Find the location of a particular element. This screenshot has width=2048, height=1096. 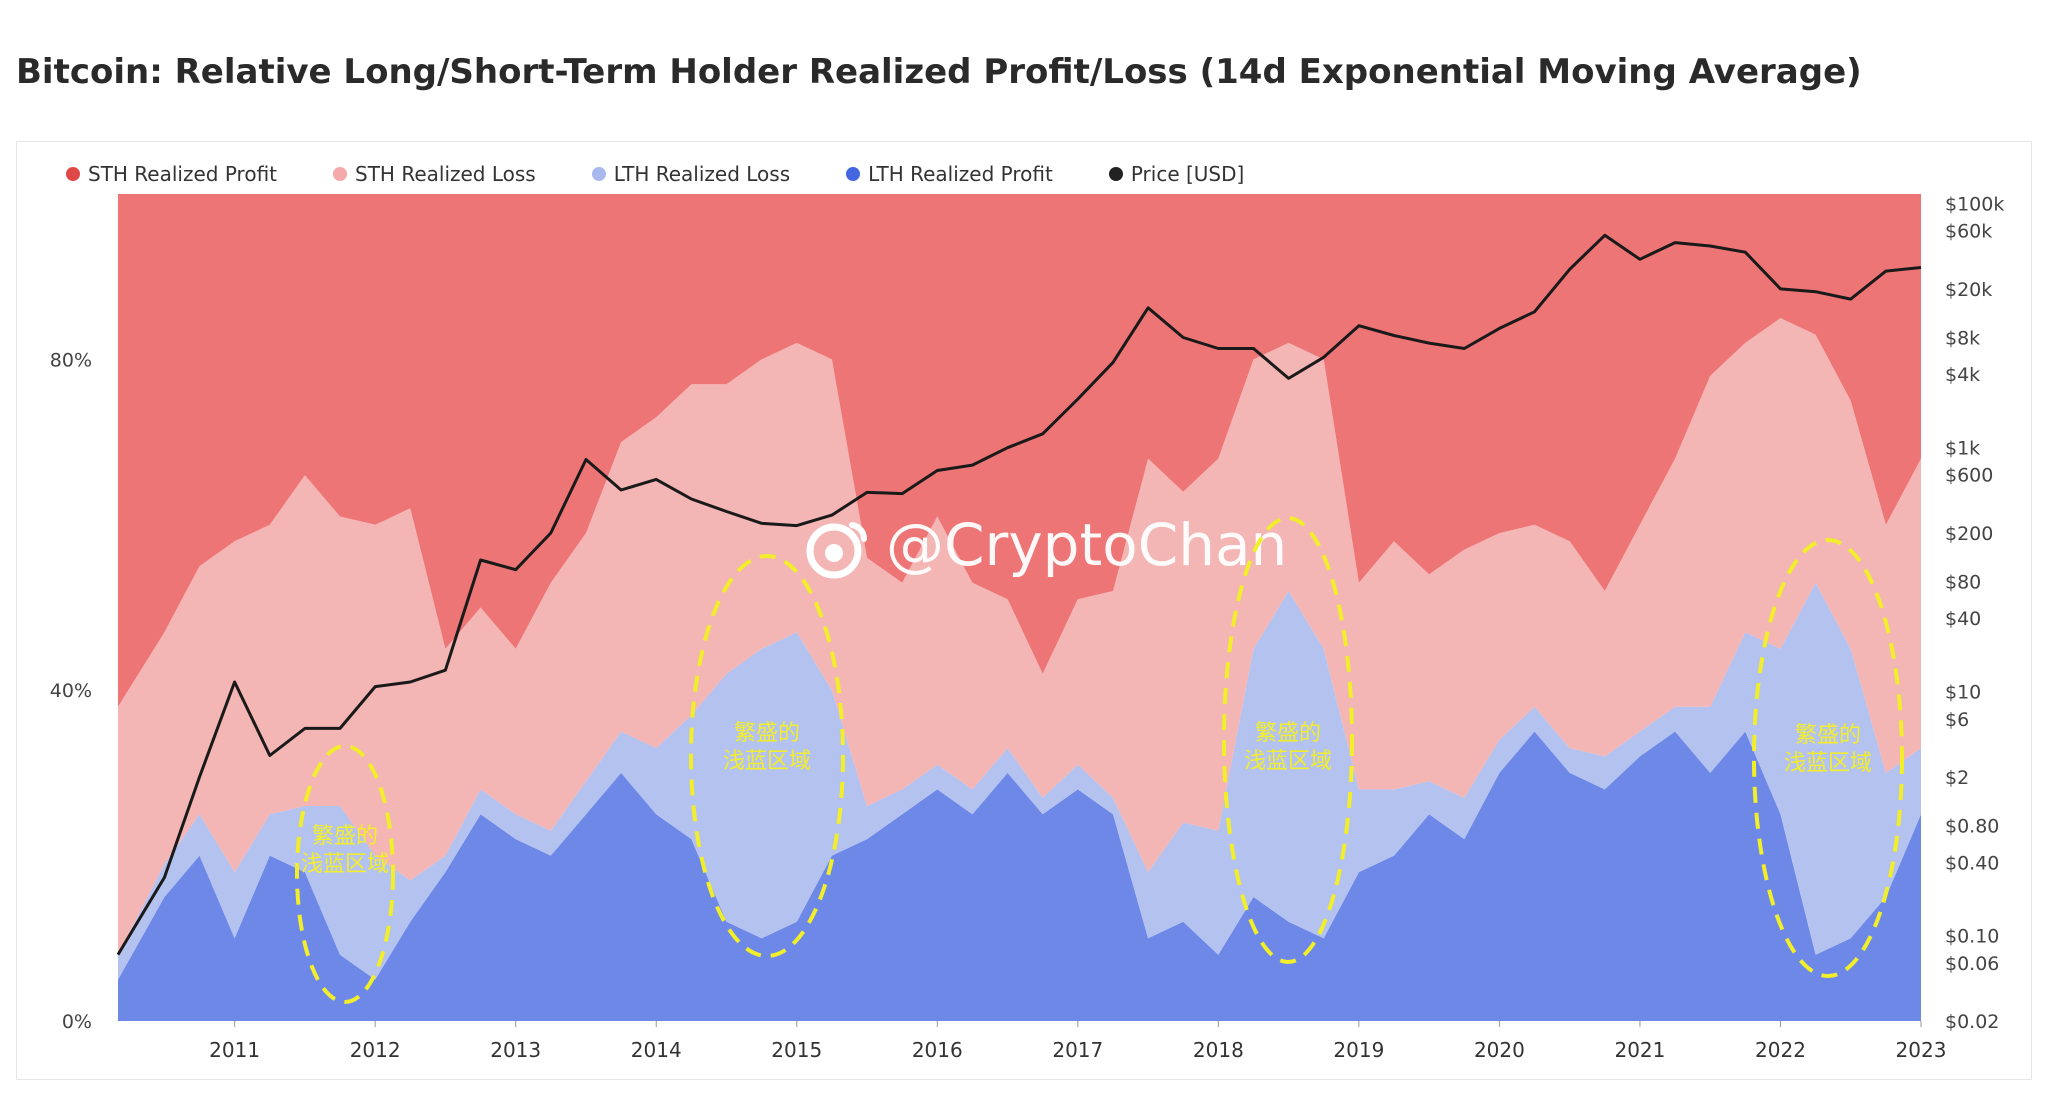

x-tick-label: 2017 is located at coordinates (1077, 1050).